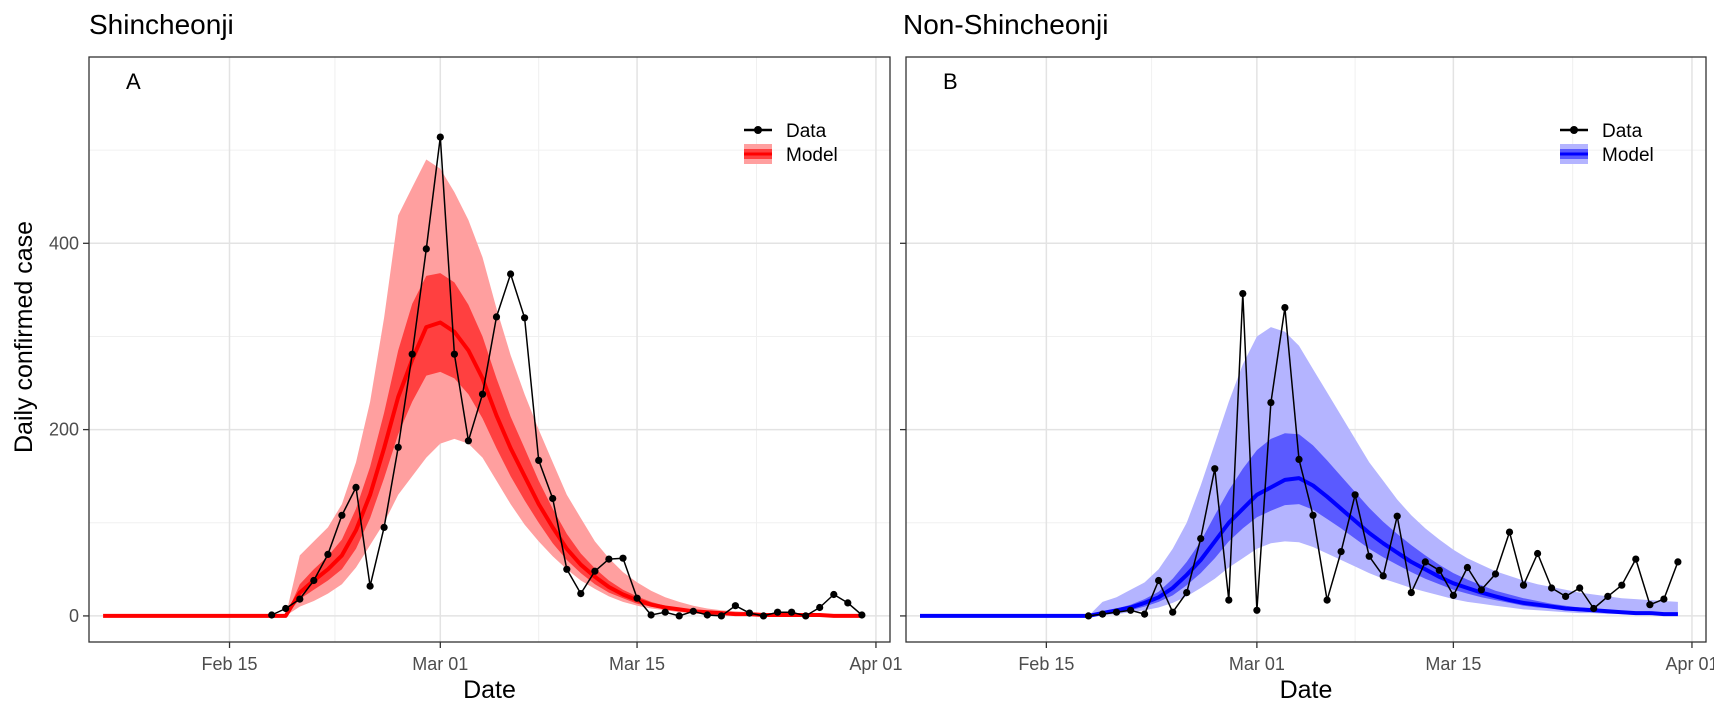 The image size is (1714, 716). What do you see at coordinates (1005, 24) in the screenshot?
I see `panel-title: Non-Shincheonji` at bounding box center [1005, 24].